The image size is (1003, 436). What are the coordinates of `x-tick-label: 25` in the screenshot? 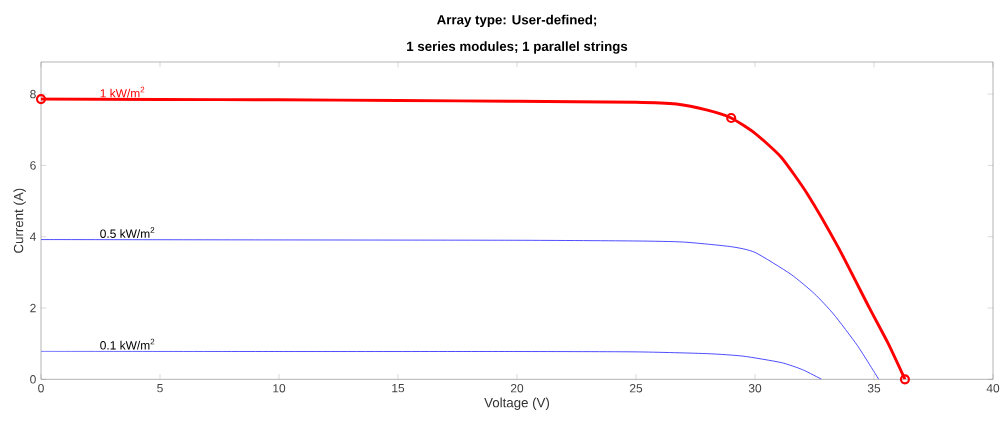 It's located at (636, 388).